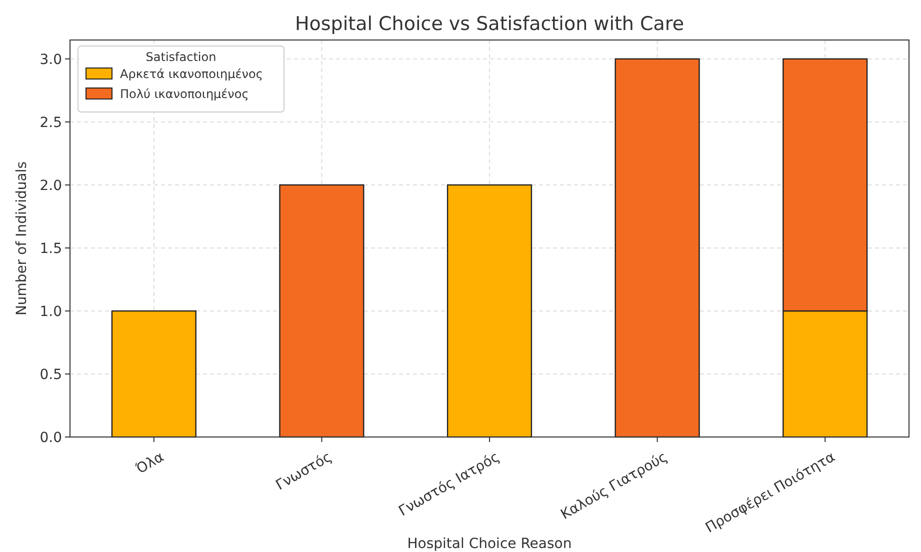  I want to click on x-tick-label: Όλα, so click(149, 463).